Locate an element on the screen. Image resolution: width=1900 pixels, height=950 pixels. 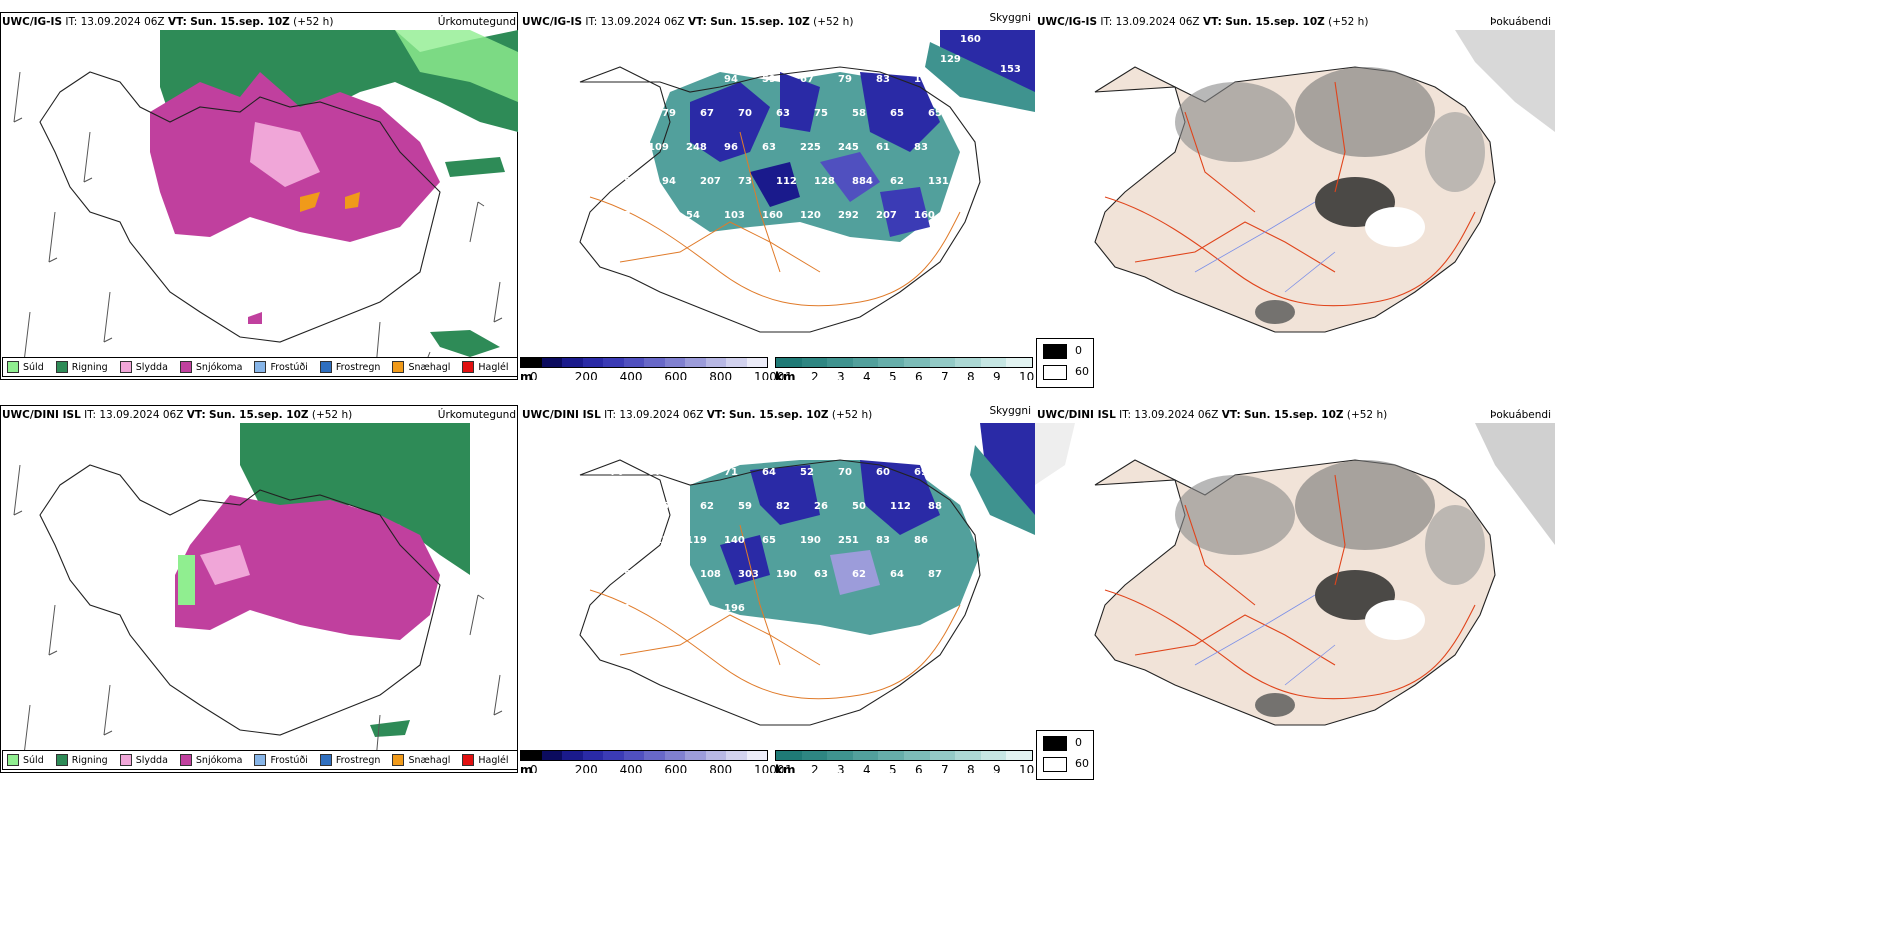
cloud-base-label: 94 is located at coordinates (669, 181).